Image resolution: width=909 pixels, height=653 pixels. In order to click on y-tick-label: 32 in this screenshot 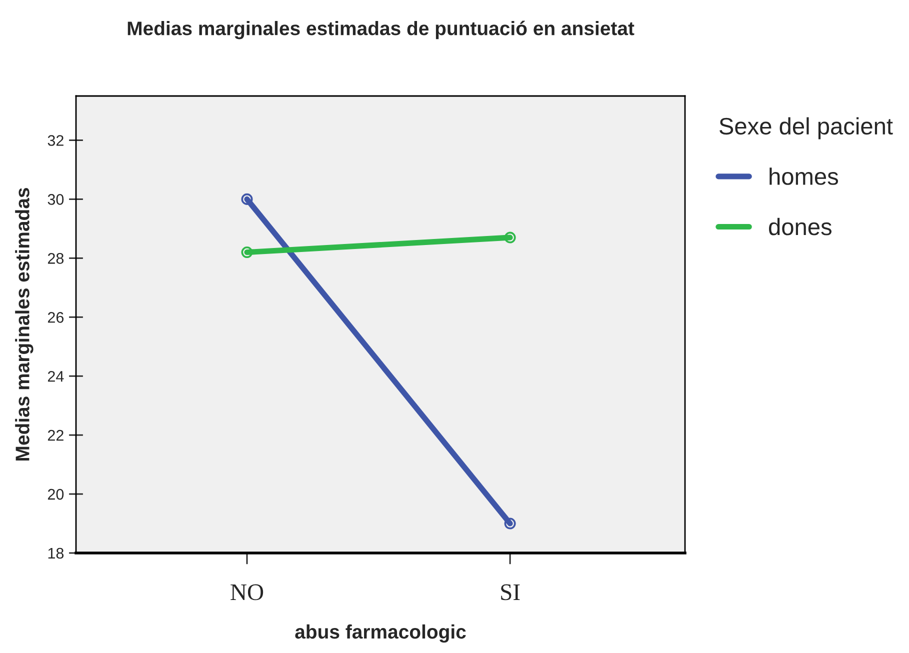, I will do `click(56, 140)`.